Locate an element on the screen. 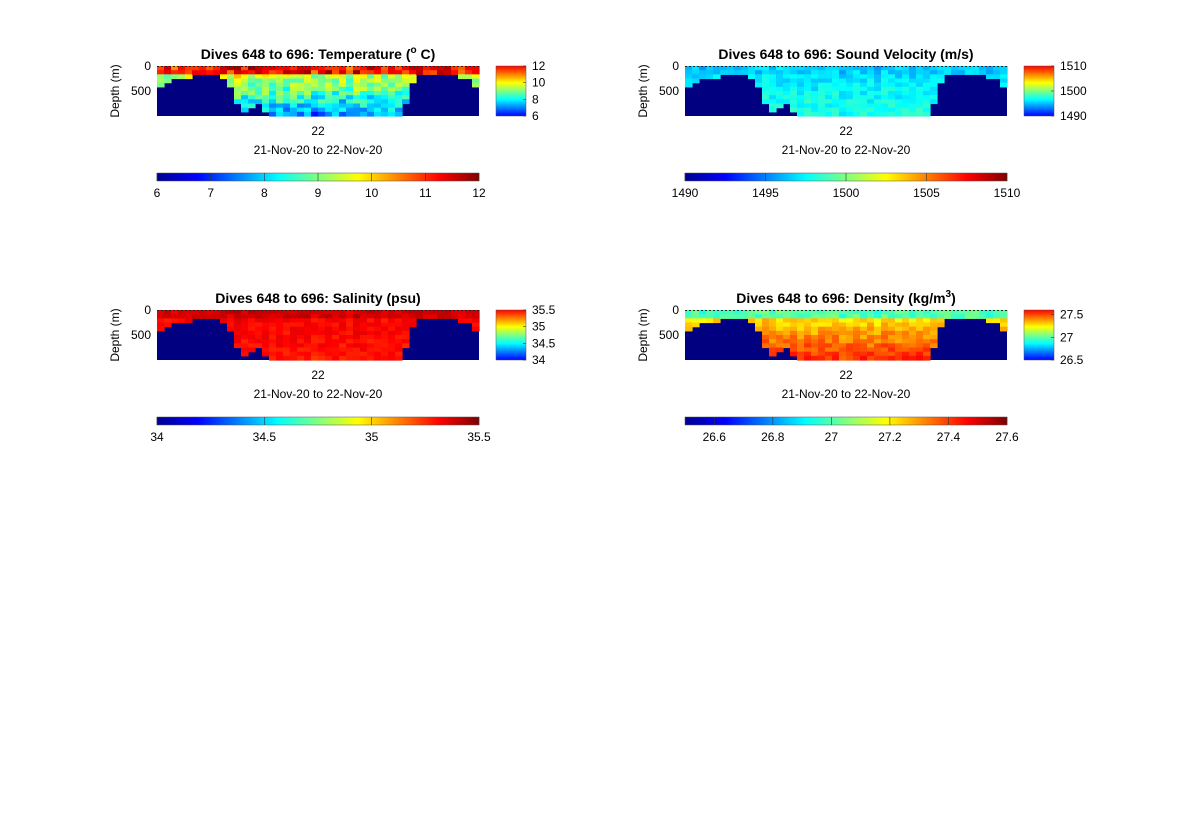  y-tick-label: 500 is located at coordinates (141, 91).